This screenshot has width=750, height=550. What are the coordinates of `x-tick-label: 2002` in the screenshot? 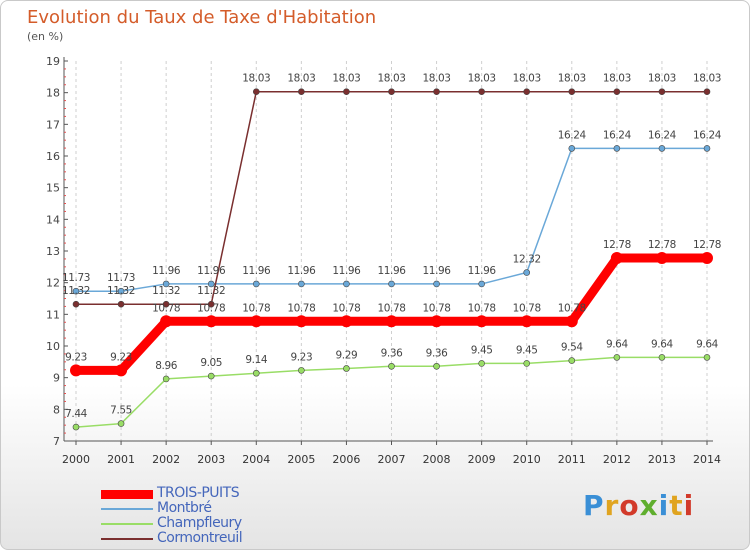 It's located at (166, 459).